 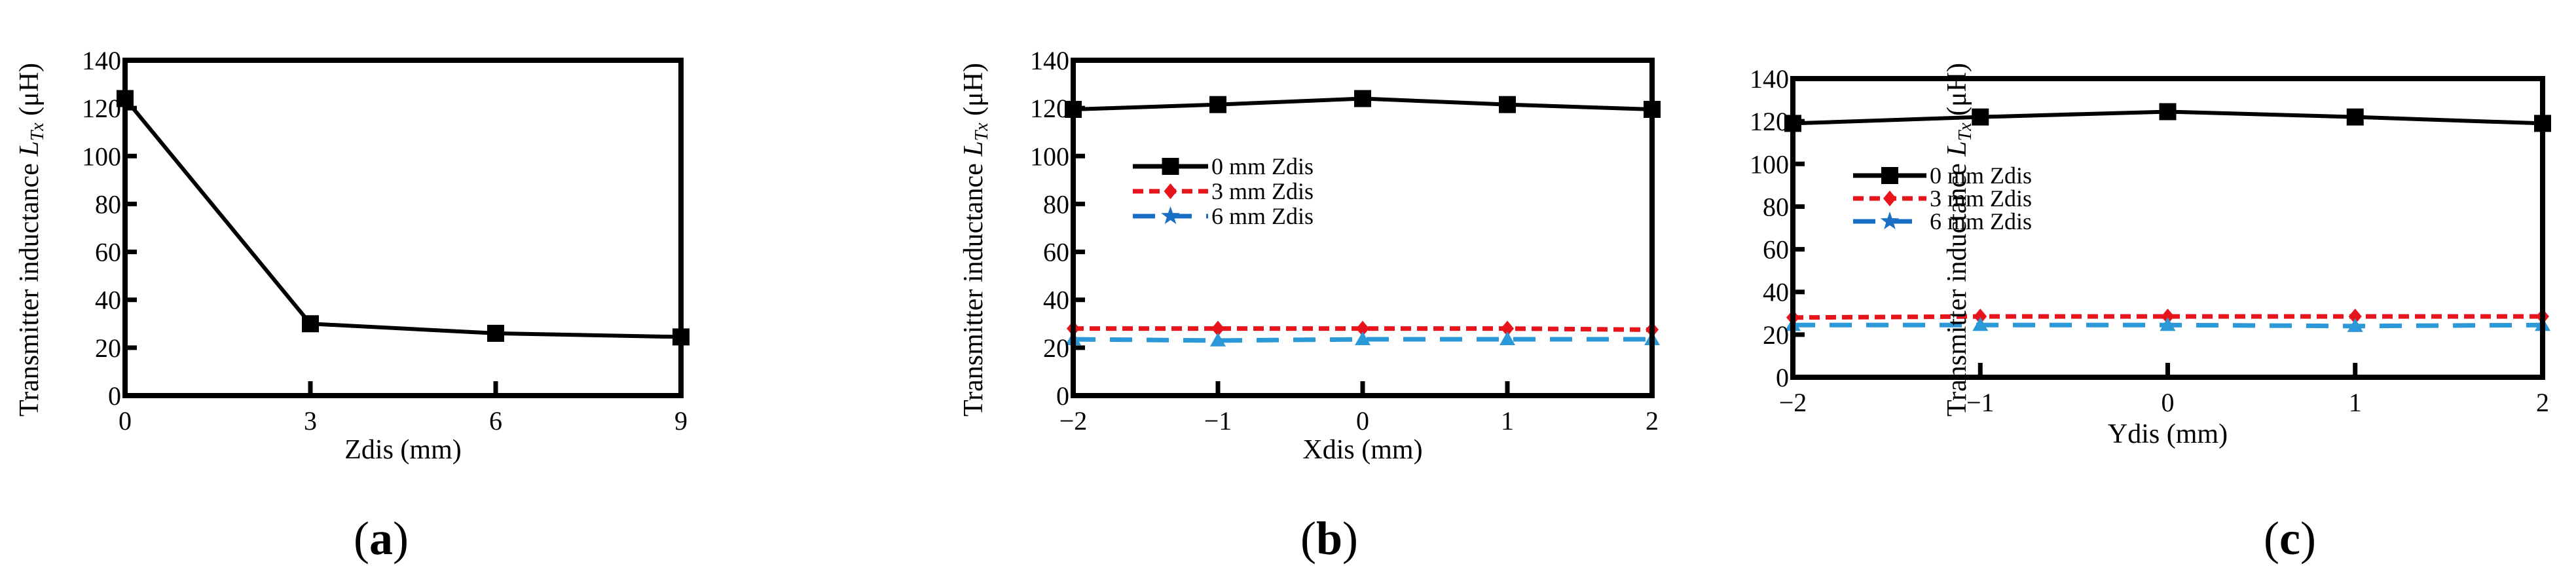 What do you see at coordinates (310, 421) in the screenshot?
I see `x-tick-label: 3` at bounding box center [310, 421].